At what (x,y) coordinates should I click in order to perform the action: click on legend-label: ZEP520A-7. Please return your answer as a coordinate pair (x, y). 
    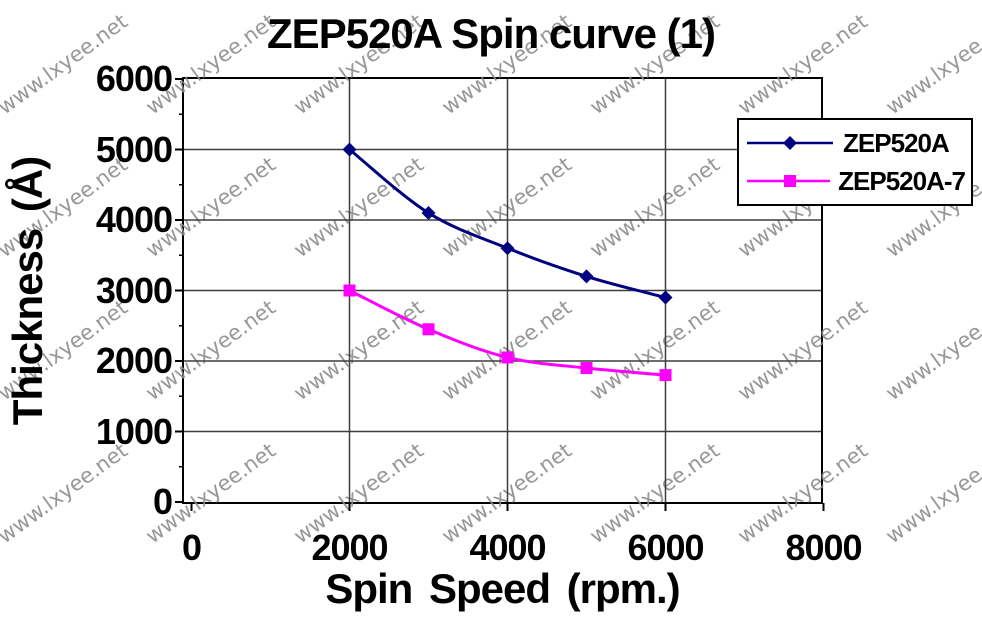
    Looking at the image, I should click on (902, 180).